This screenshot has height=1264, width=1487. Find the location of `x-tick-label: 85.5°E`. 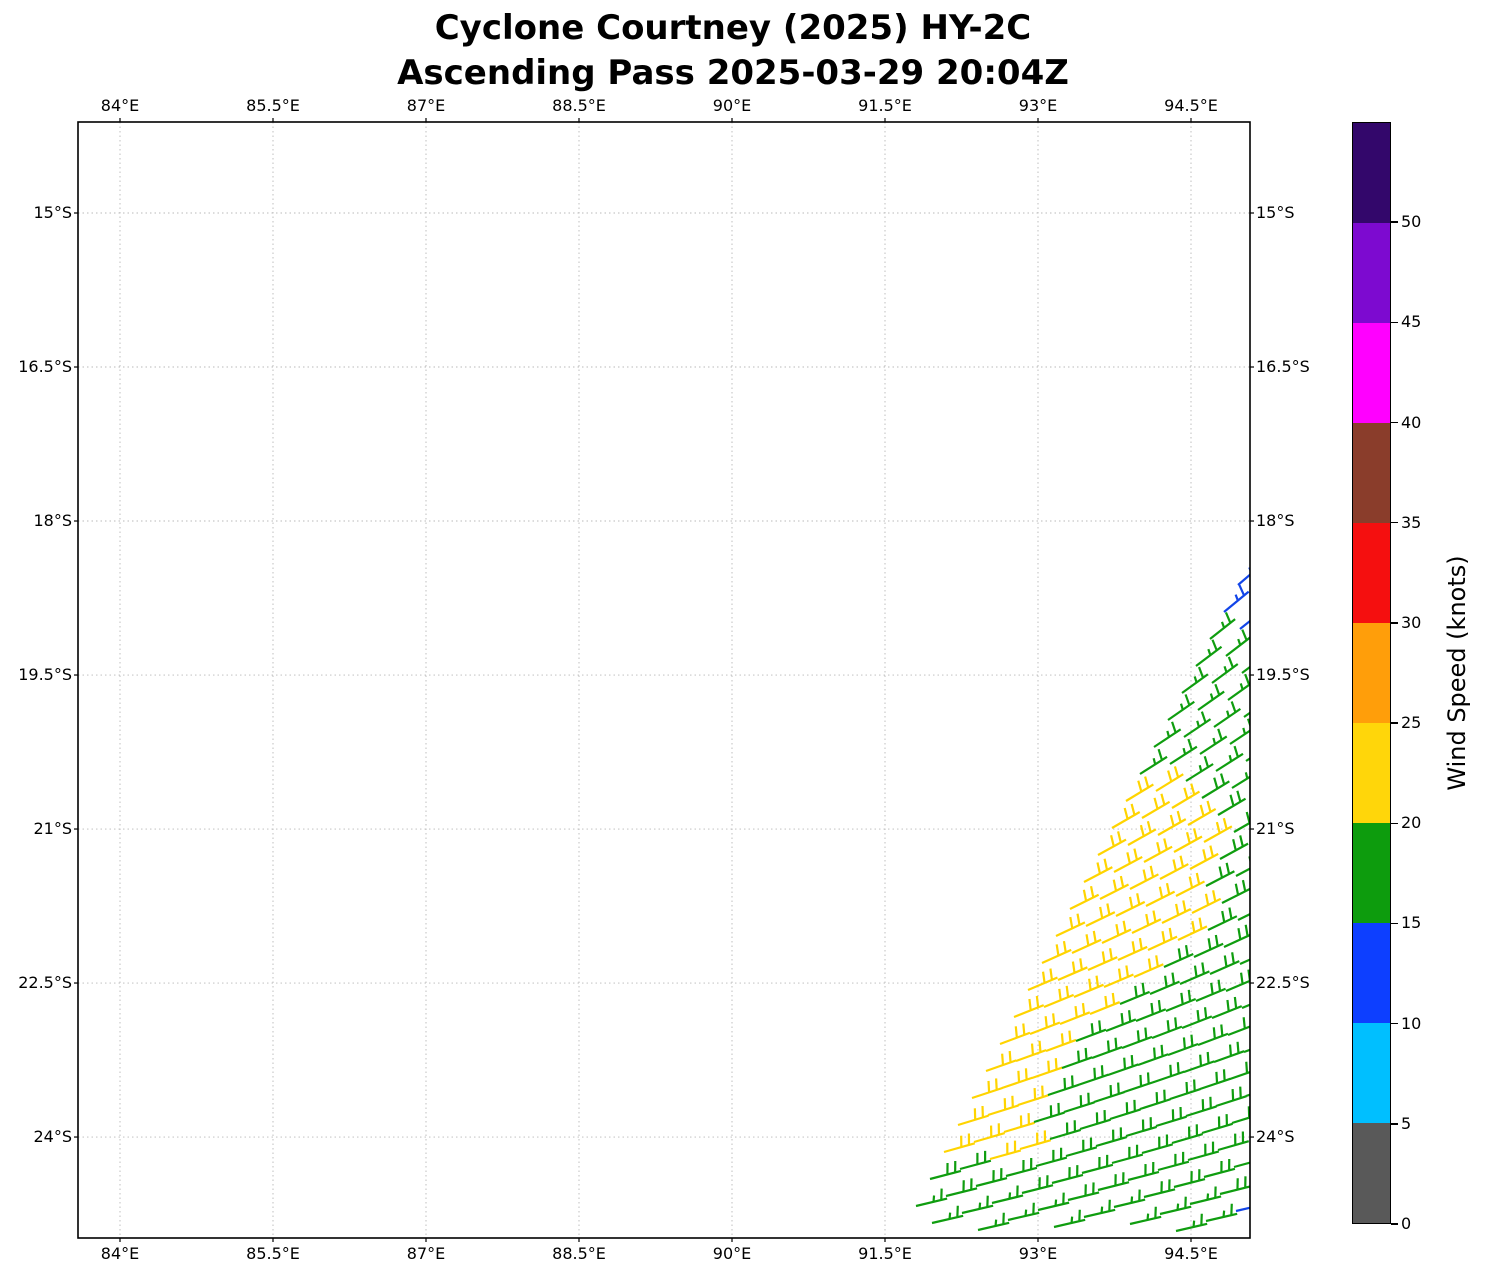

x-tick-label: 85.5°E is located at coordinates (273, 105).